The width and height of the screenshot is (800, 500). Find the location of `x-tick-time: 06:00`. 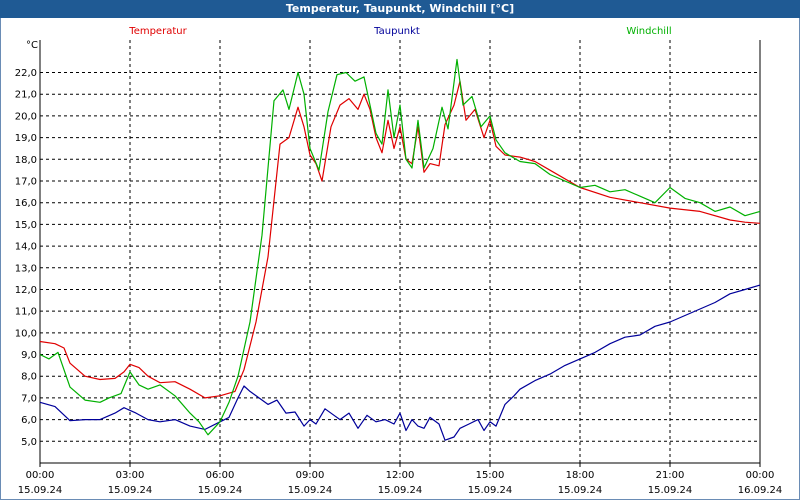

x-tick-time: 06:00 is located at coordinates (220, 475).